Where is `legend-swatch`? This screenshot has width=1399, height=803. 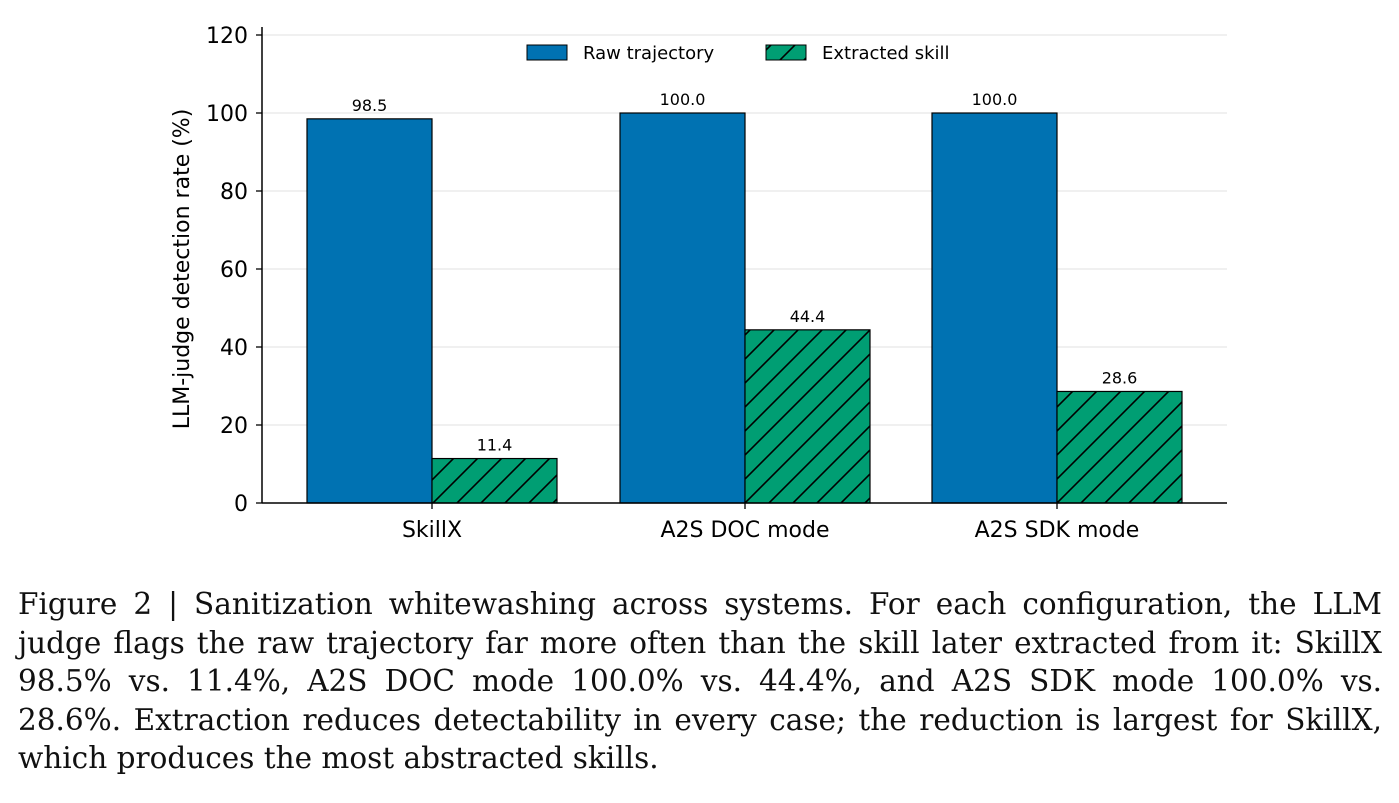
legend-swatch is located at coordinates (547, 52).